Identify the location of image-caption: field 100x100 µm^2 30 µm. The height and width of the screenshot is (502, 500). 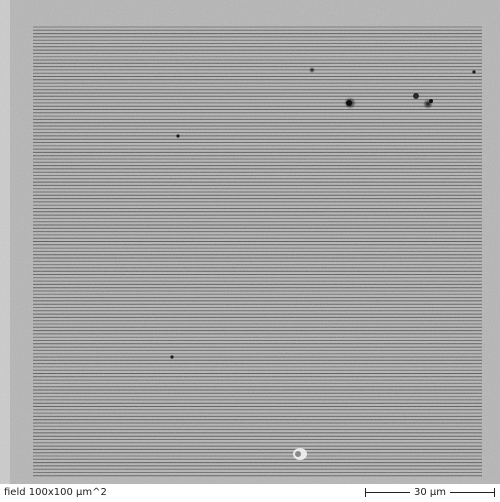
(250, 493).